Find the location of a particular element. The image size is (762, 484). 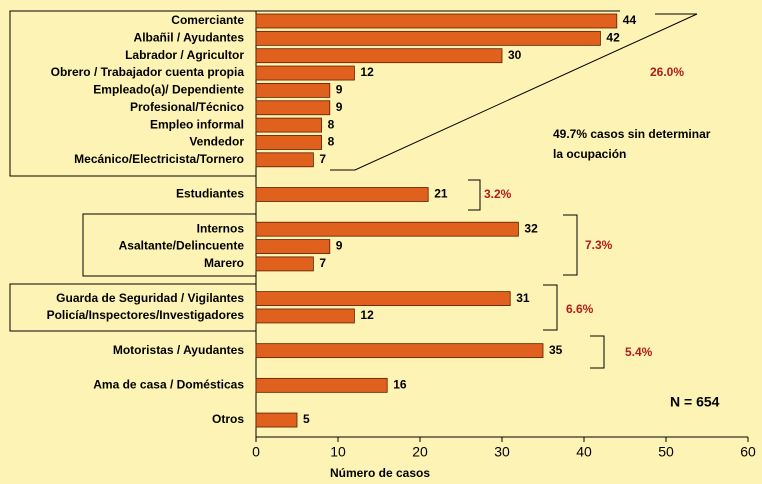

y-tick-label: Albañil / Ayudantes is located at coordinates (189, 38).